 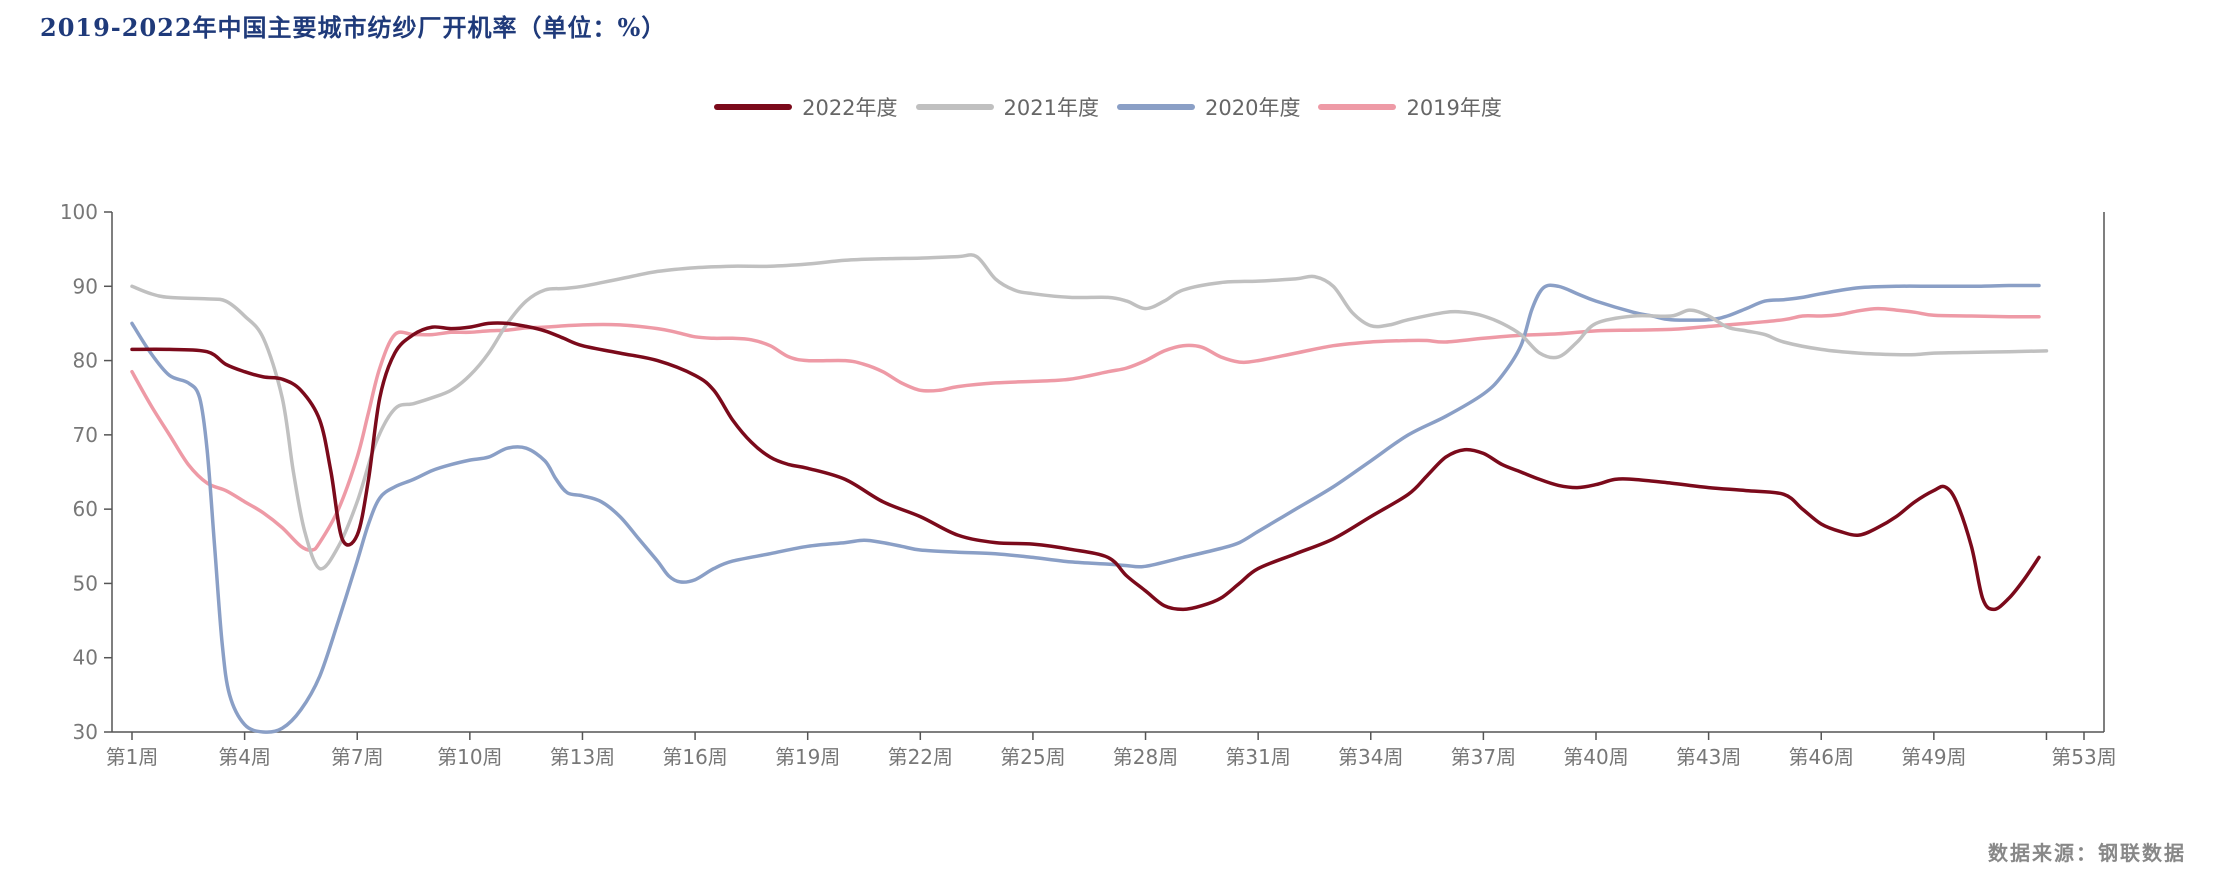 I want to click on legend-item: 2020年度, so click(x=1208, y=107).